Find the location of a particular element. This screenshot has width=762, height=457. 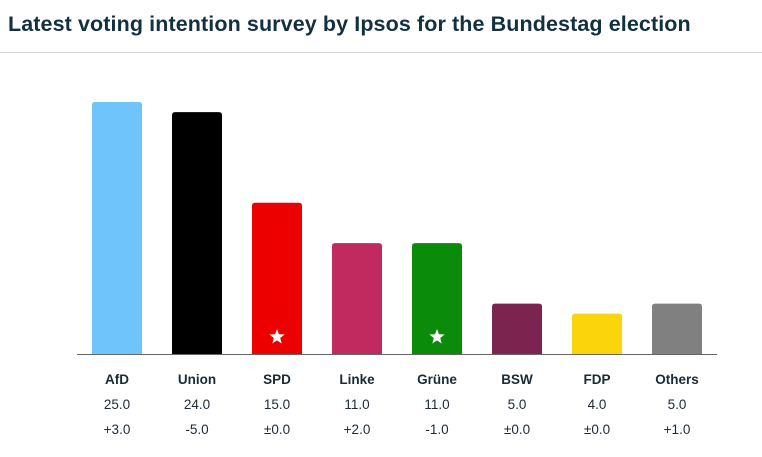

change-label: +2.0 is located at coordinates (357, 429).